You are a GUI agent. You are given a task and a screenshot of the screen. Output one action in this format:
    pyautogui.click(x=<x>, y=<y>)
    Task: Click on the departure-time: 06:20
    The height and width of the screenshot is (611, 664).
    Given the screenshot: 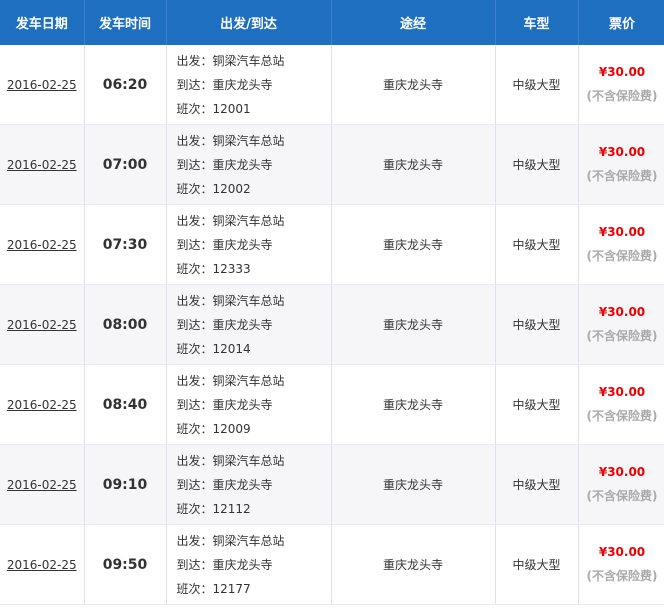 What is the action you would take?
    pyautogui.click(x=125, y=84)
    